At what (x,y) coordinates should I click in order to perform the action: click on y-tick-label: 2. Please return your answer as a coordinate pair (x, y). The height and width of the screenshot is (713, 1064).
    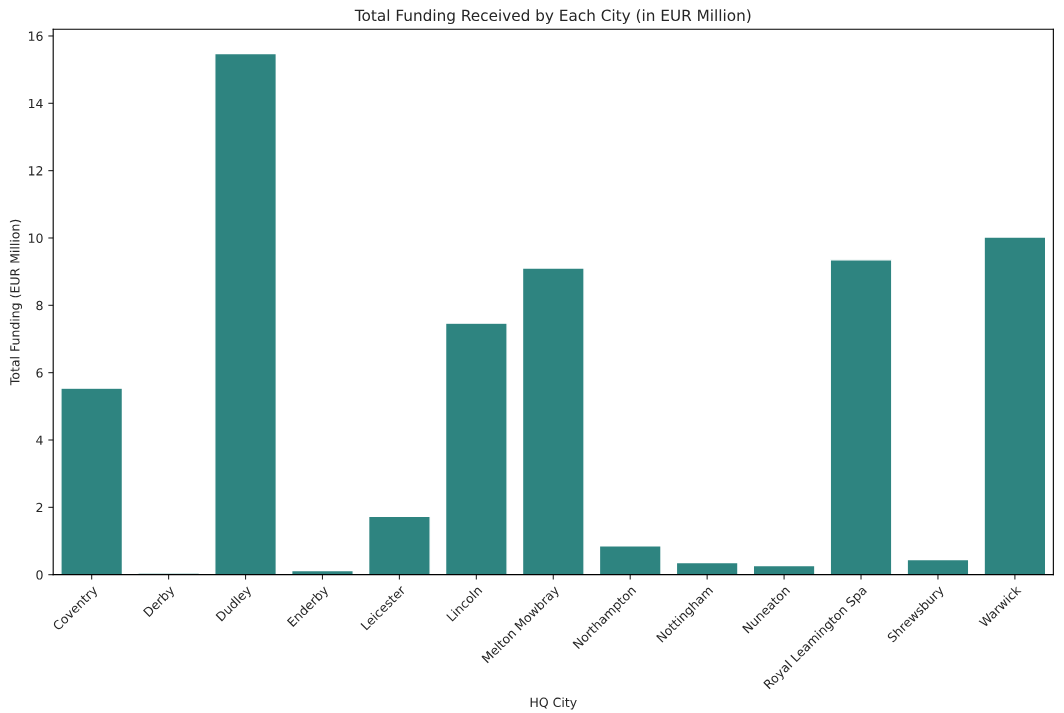
    Looking at the image, I should click on (39, 507).